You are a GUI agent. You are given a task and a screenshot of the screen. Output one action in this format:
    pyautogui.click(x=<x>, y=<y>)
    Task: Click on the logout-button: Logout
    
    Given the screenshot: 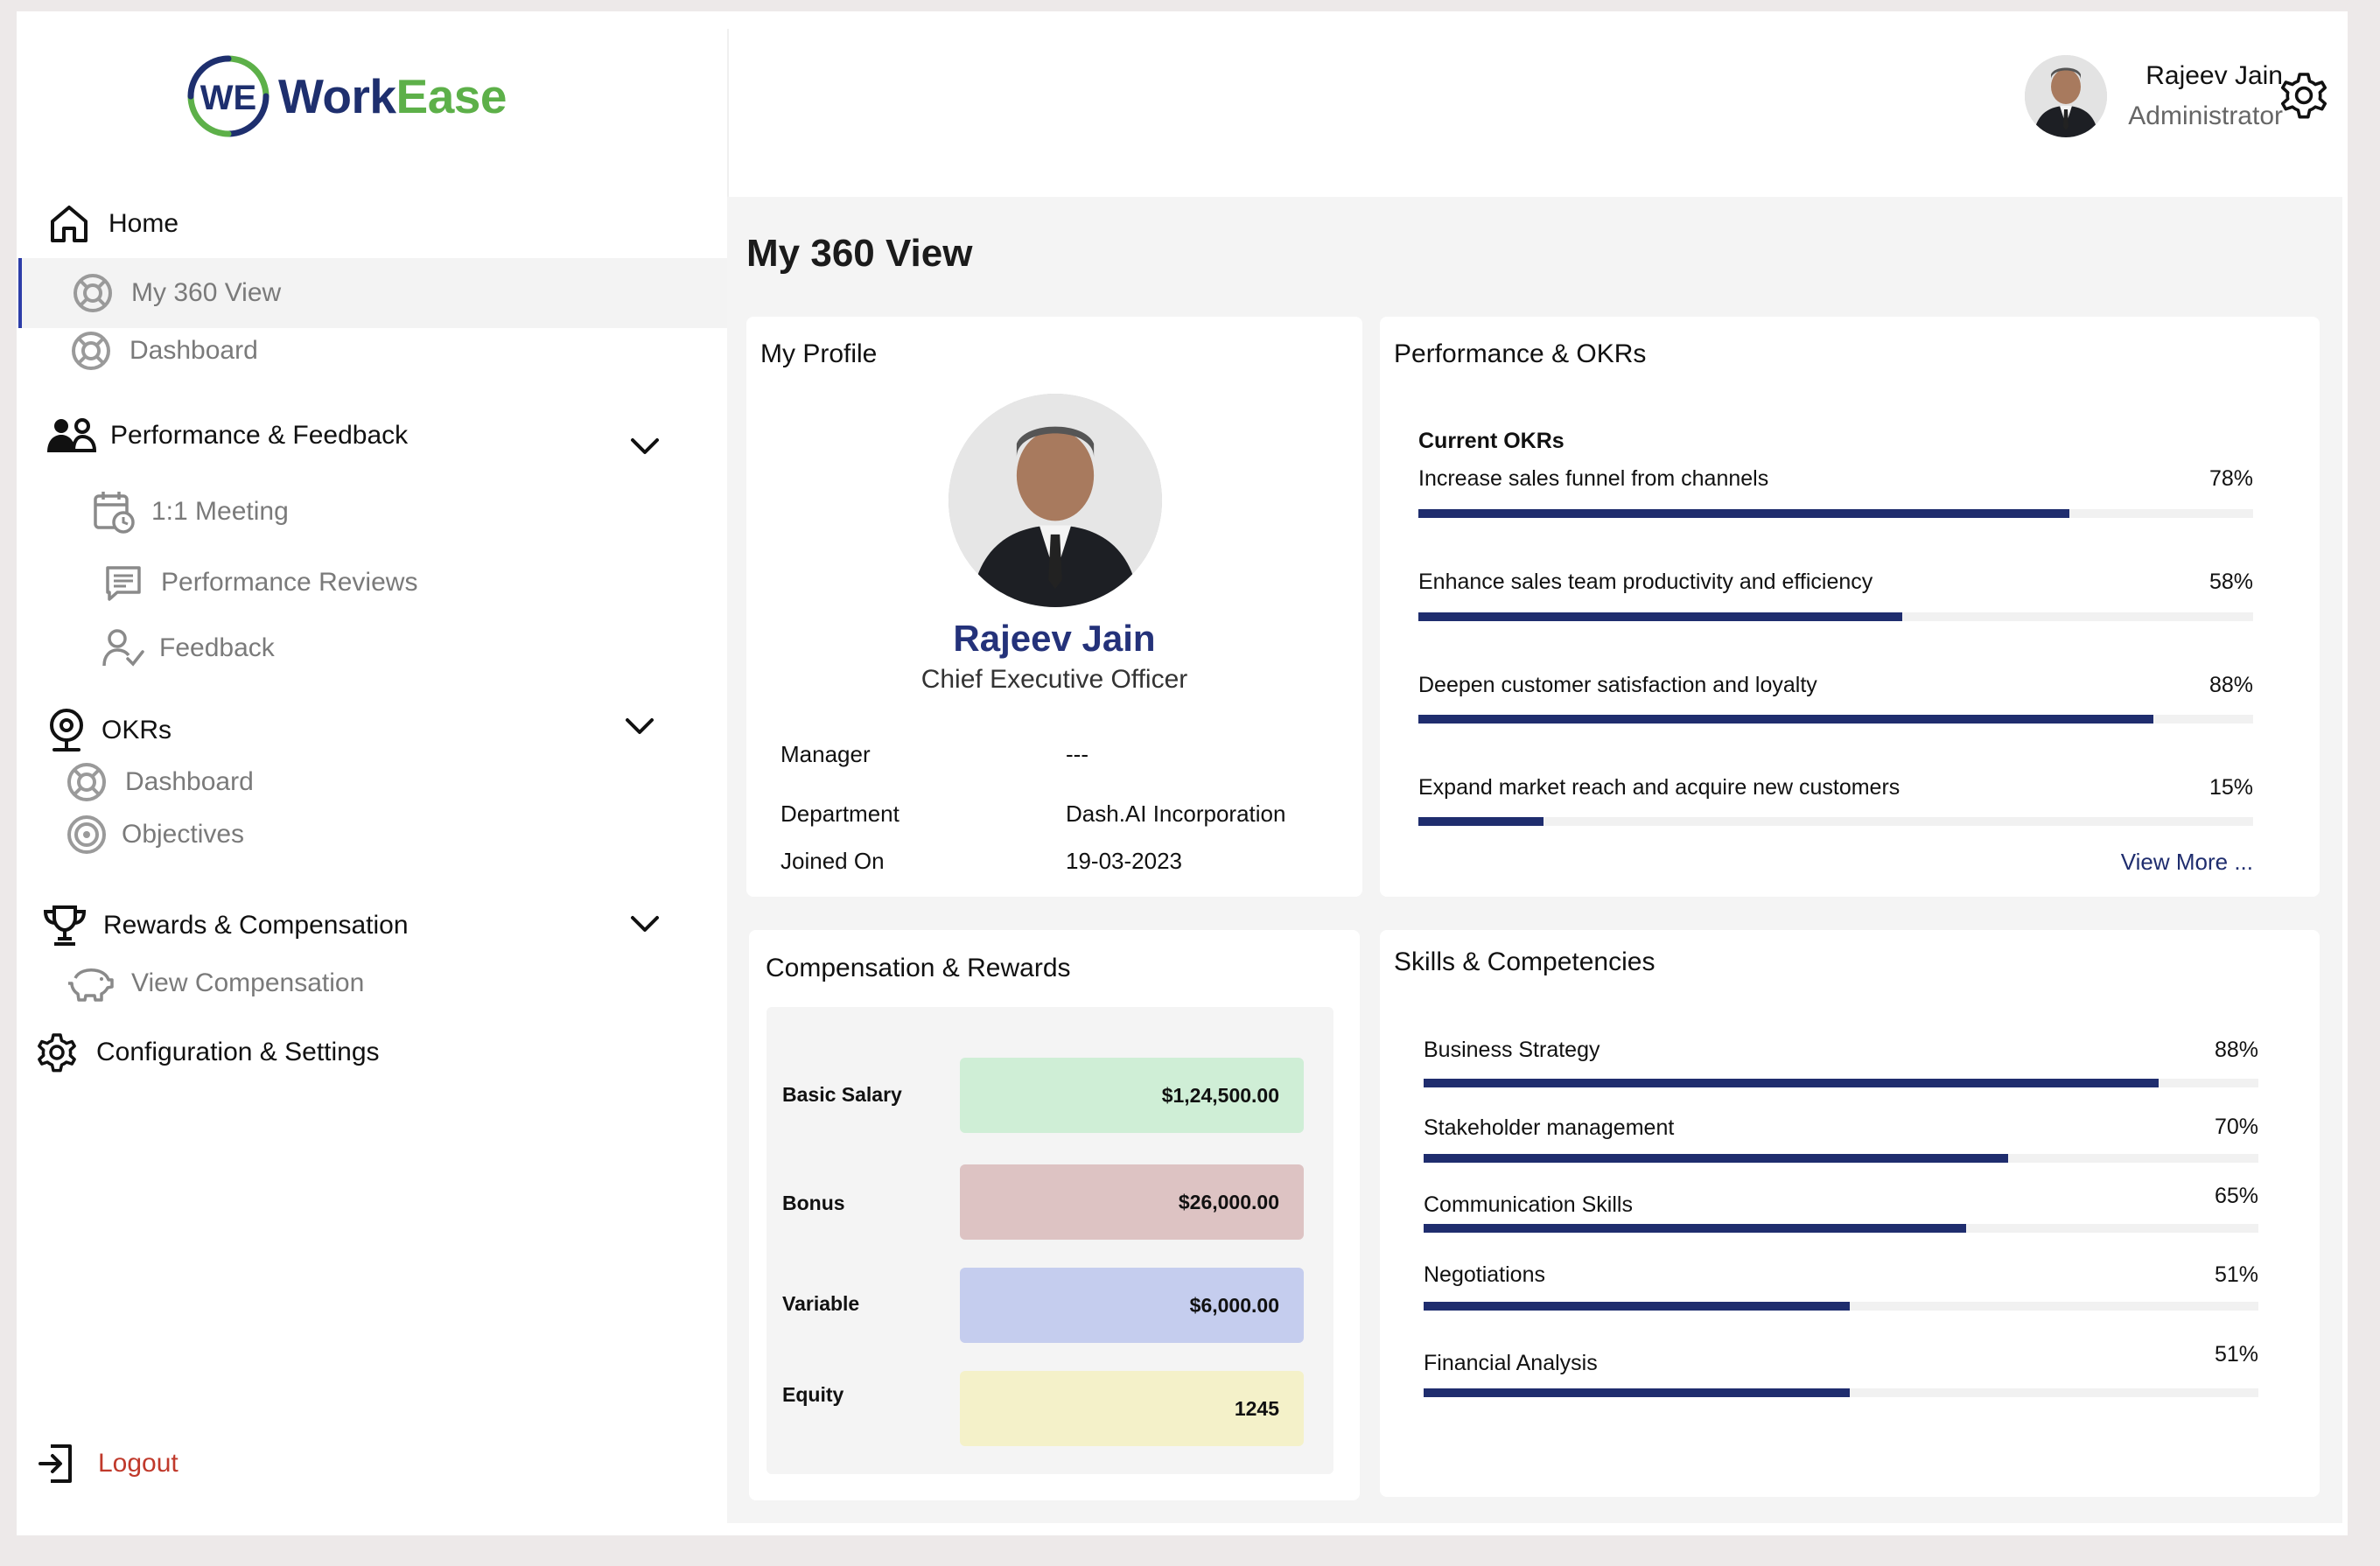 What is the action you would take?
    pyautogui.click(x=107, y=1464)
    